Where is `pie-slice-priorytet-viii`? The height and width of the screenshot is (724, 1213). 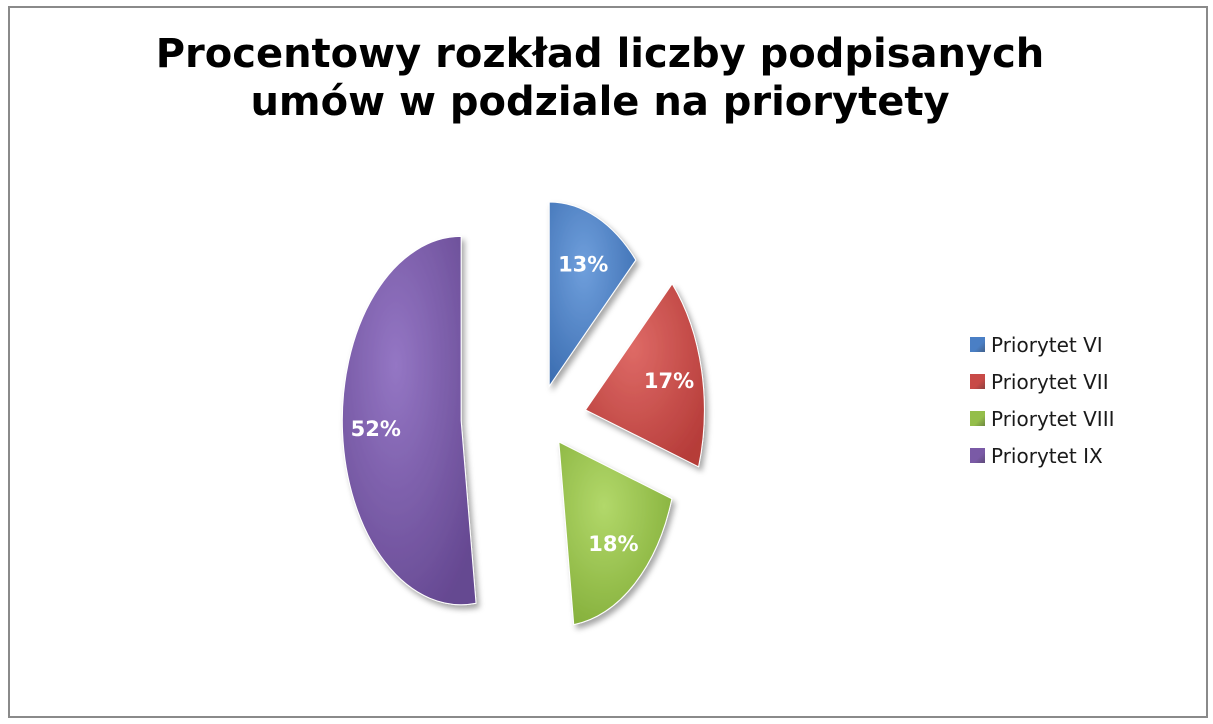 pie-slice-priorytet-viii is located at coordinates (615, 533).